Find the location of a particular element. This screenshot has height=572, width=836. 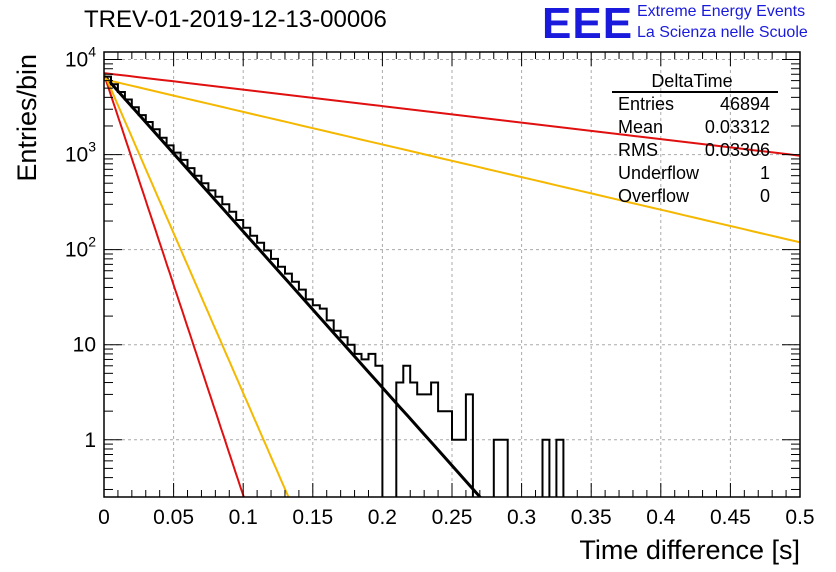

y-tick-label: 10 is located at coordinates (84, 345).